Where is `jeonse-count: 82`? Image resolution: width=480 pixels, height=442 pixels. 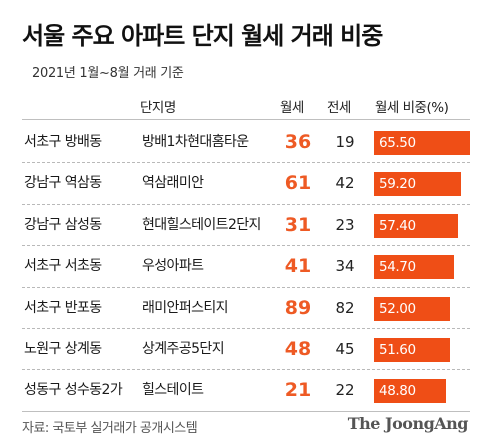
jeonse-count: 82 is located at coordinates (345, 307).